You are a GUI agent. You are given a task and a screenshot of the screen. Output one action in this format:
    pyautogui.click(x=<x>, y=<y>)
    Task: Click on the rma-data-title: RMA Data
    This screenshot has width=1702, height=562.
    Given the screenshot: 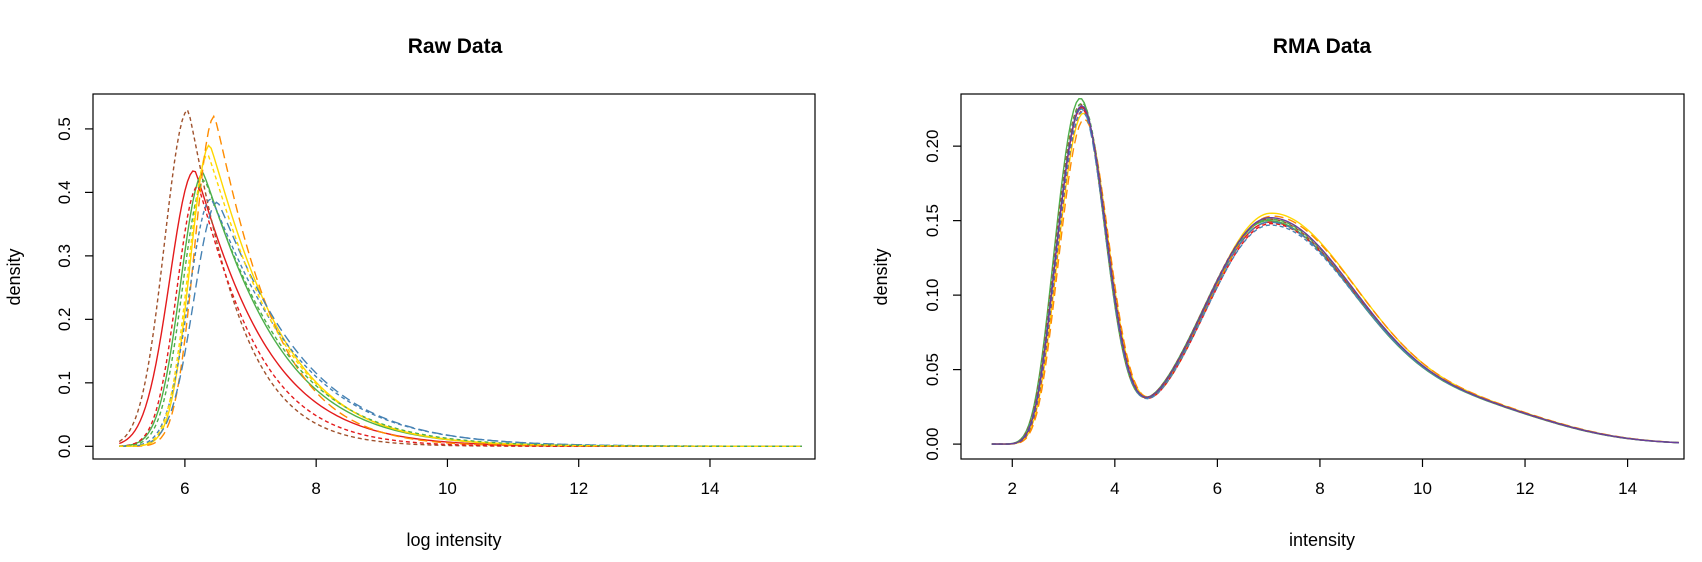 What is the action you would take?
    pyautogui.click(x=1322, y=46)
    